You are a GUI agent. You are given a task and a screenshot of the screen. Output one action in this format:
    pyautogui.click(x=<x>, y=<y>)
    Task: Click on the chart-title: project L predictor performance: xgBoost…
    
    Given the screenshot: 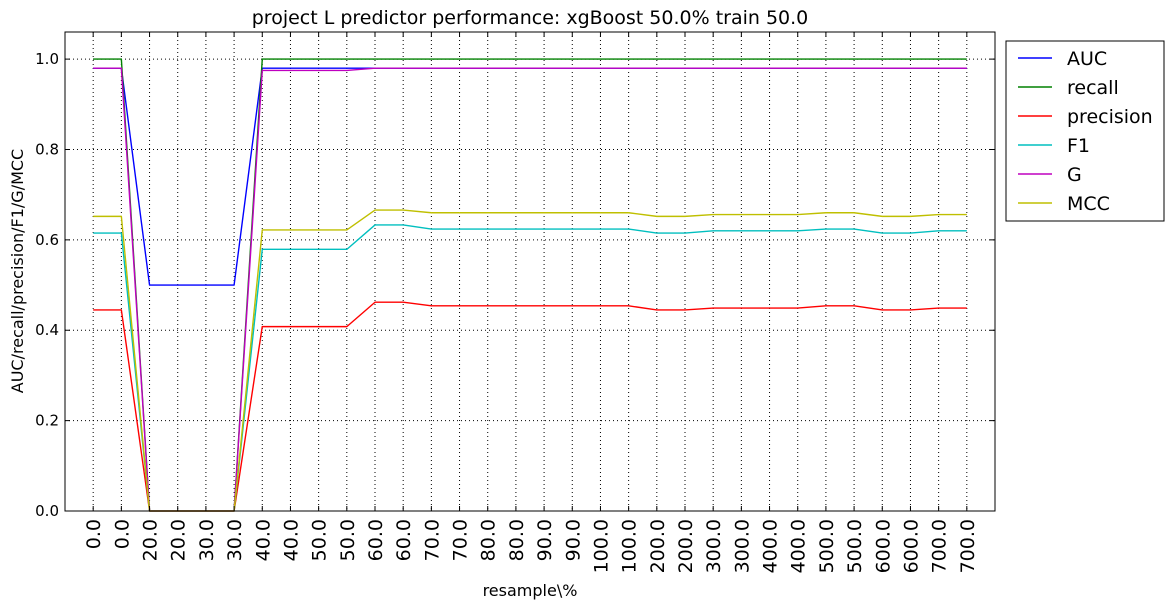 What is the action you would take?
    pyautogui.click(x=530, y=18)
    